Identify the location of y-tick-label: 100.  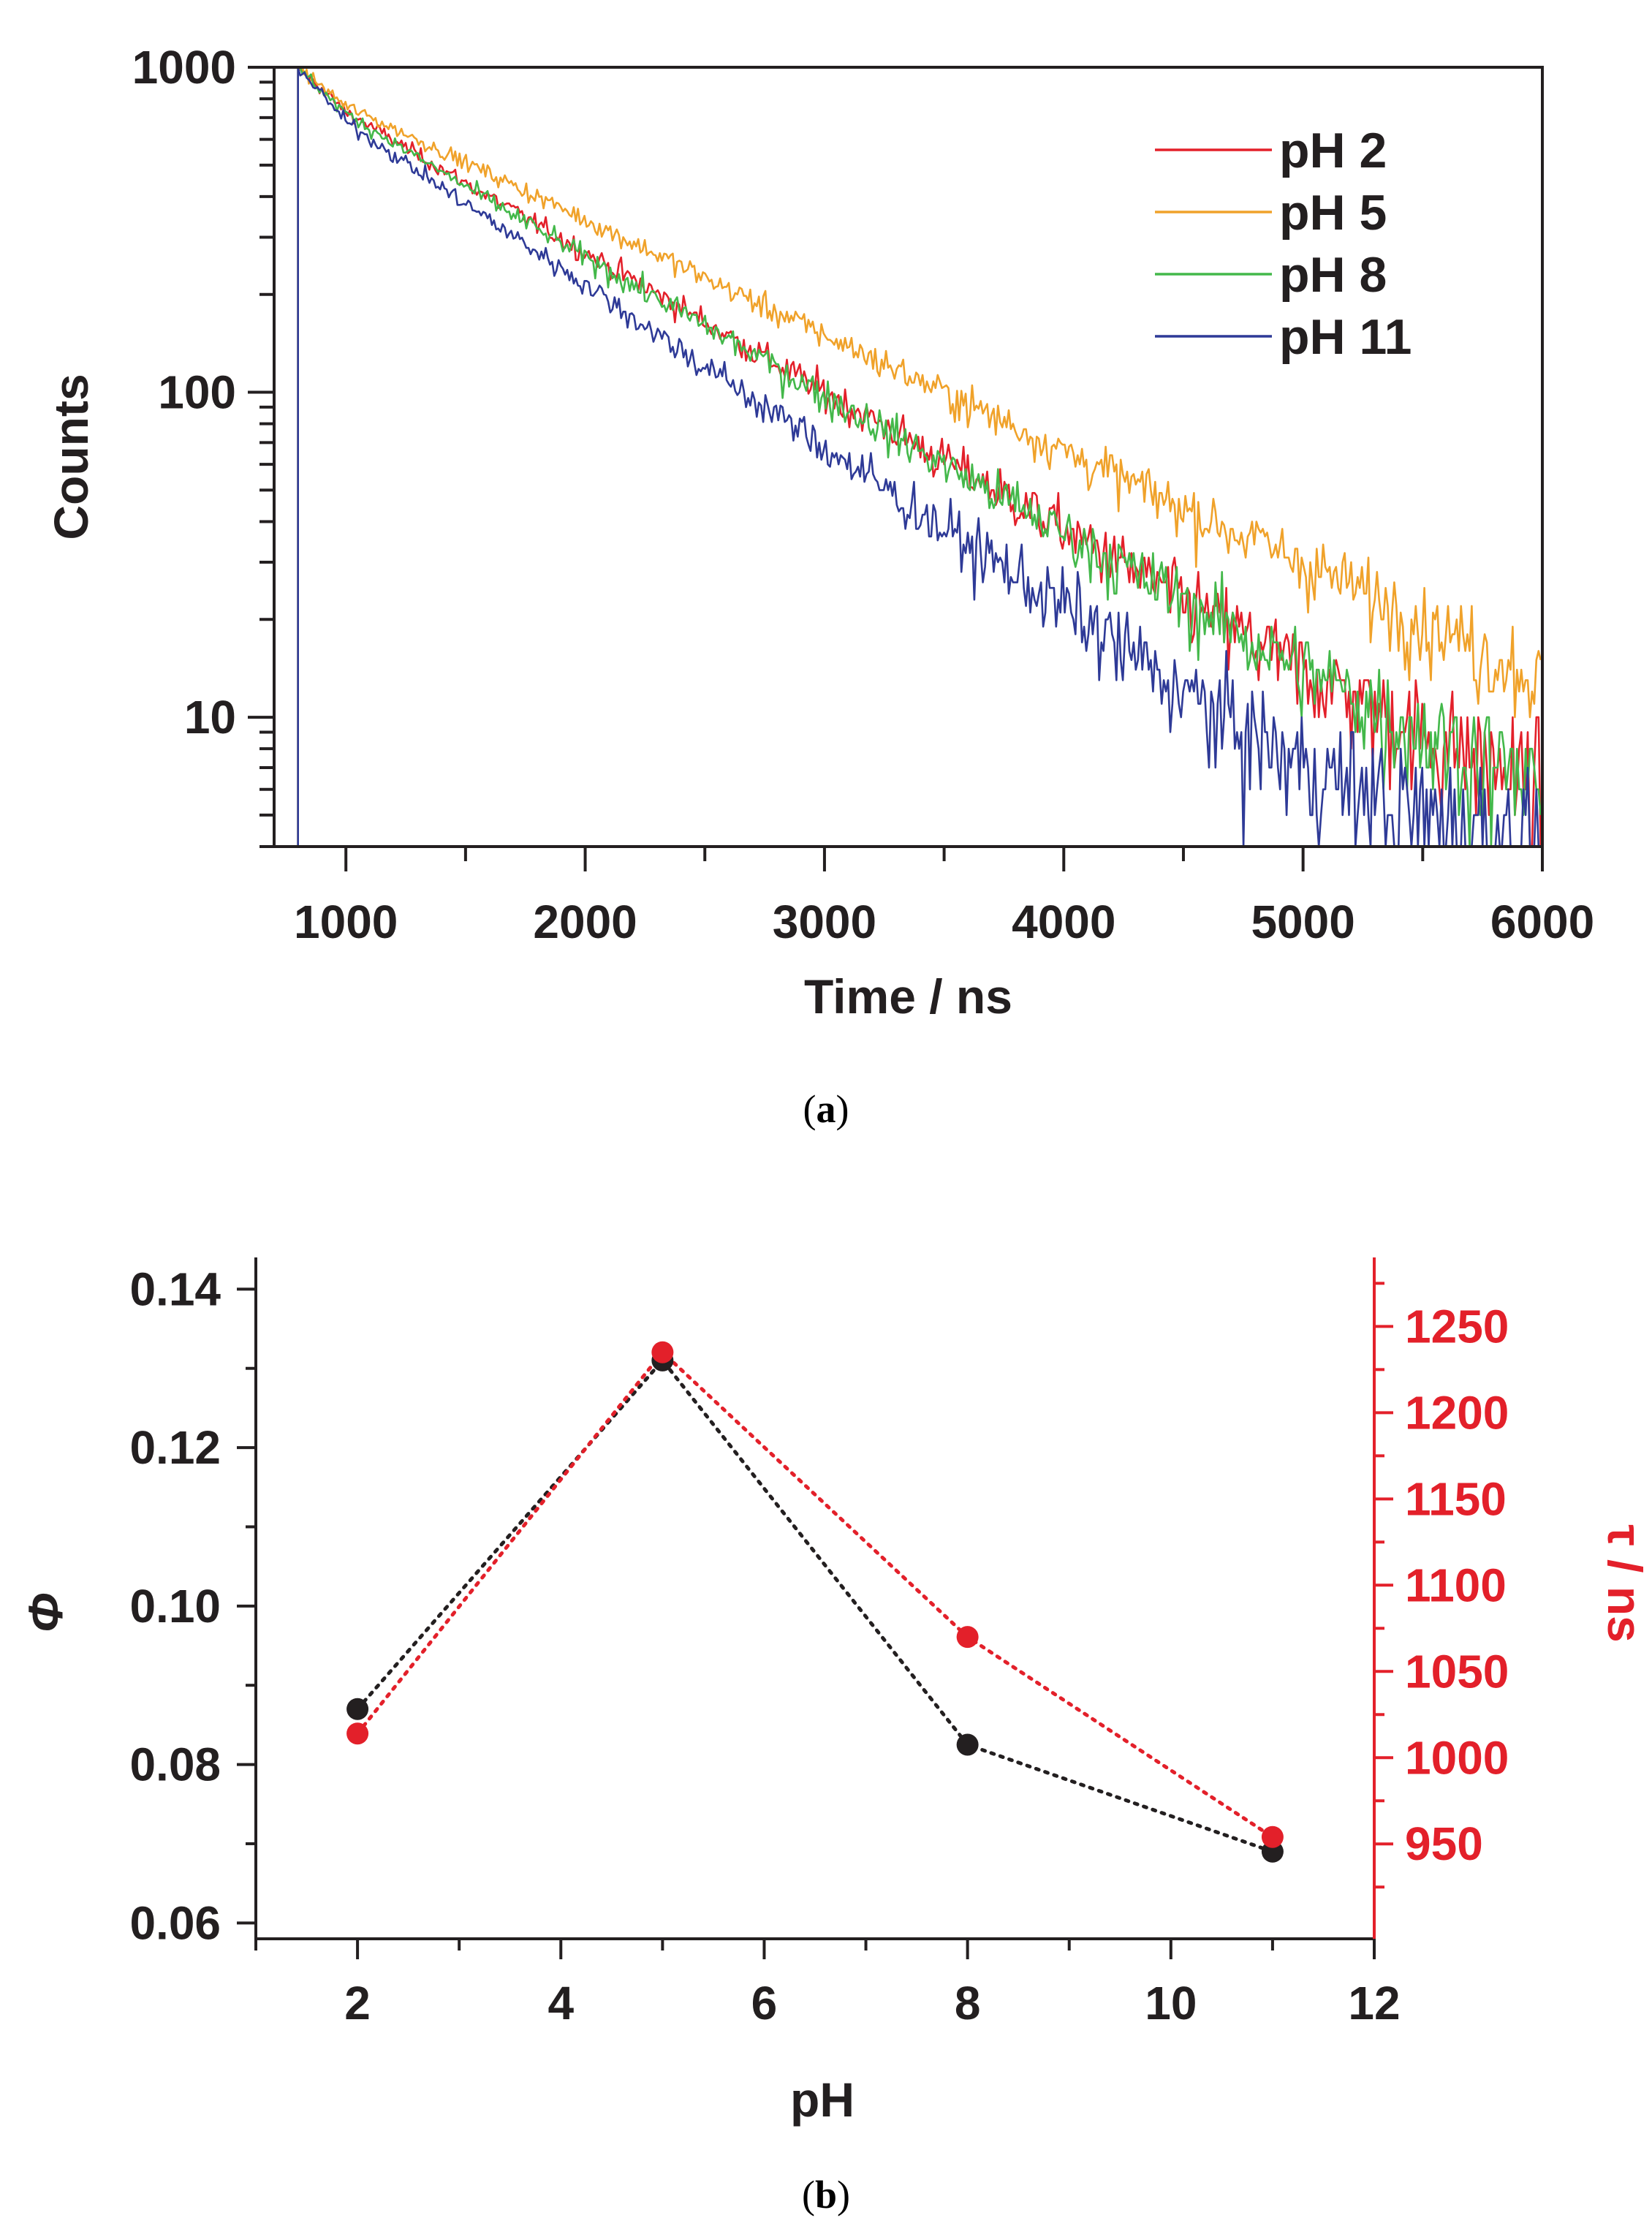
(197, 392).